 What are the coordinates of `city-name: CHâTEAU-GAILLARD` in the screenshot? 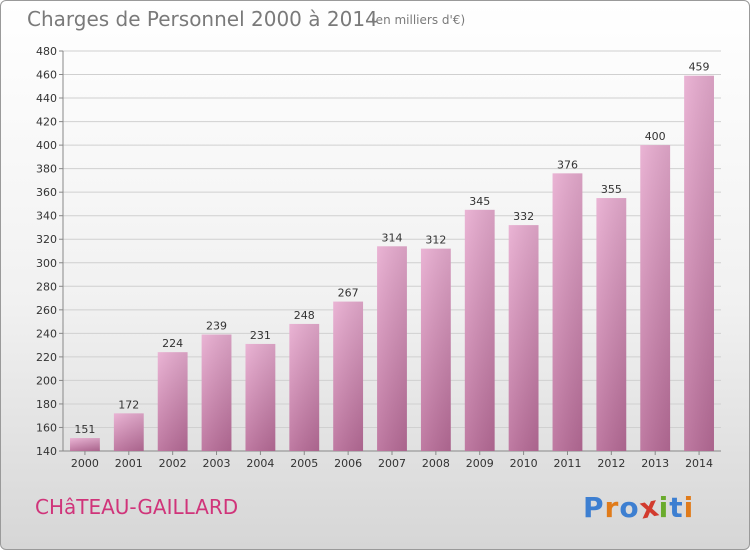 It's located at (137, 507).